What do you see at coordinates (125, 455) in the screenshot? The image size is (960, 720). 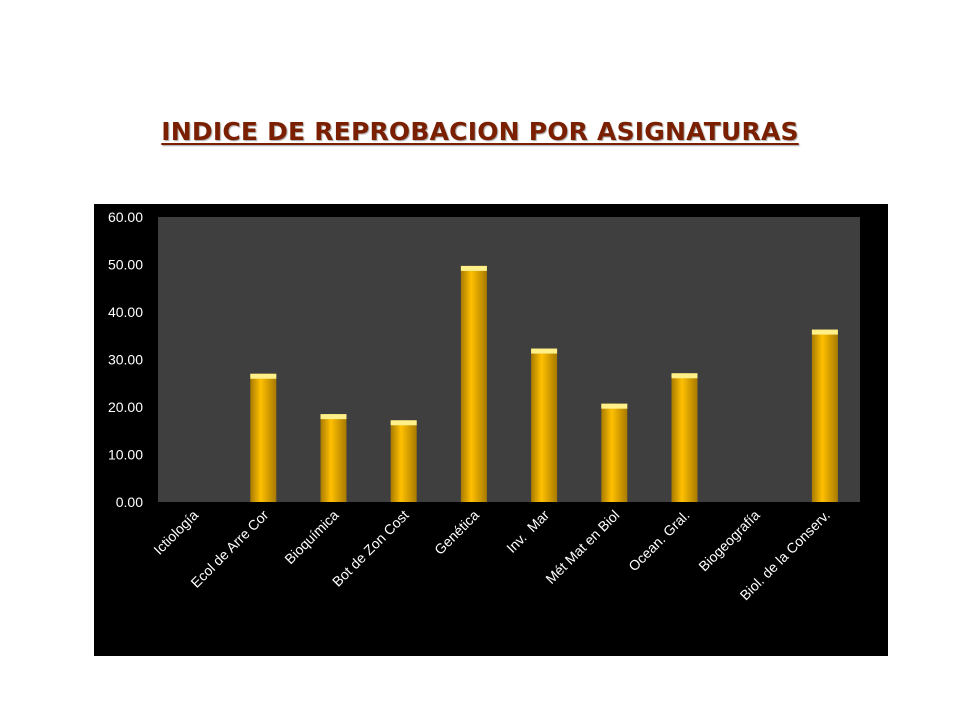 I see `y-tick-label: 10.00` at bounding box center [125, 455].